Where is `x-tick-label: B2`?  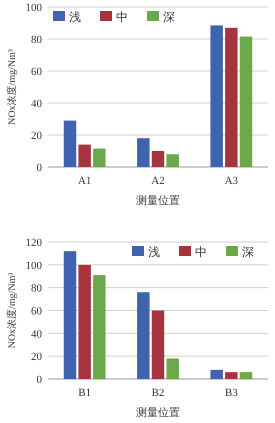
x-tick-label: B2 is located at coordinates (158, 393).